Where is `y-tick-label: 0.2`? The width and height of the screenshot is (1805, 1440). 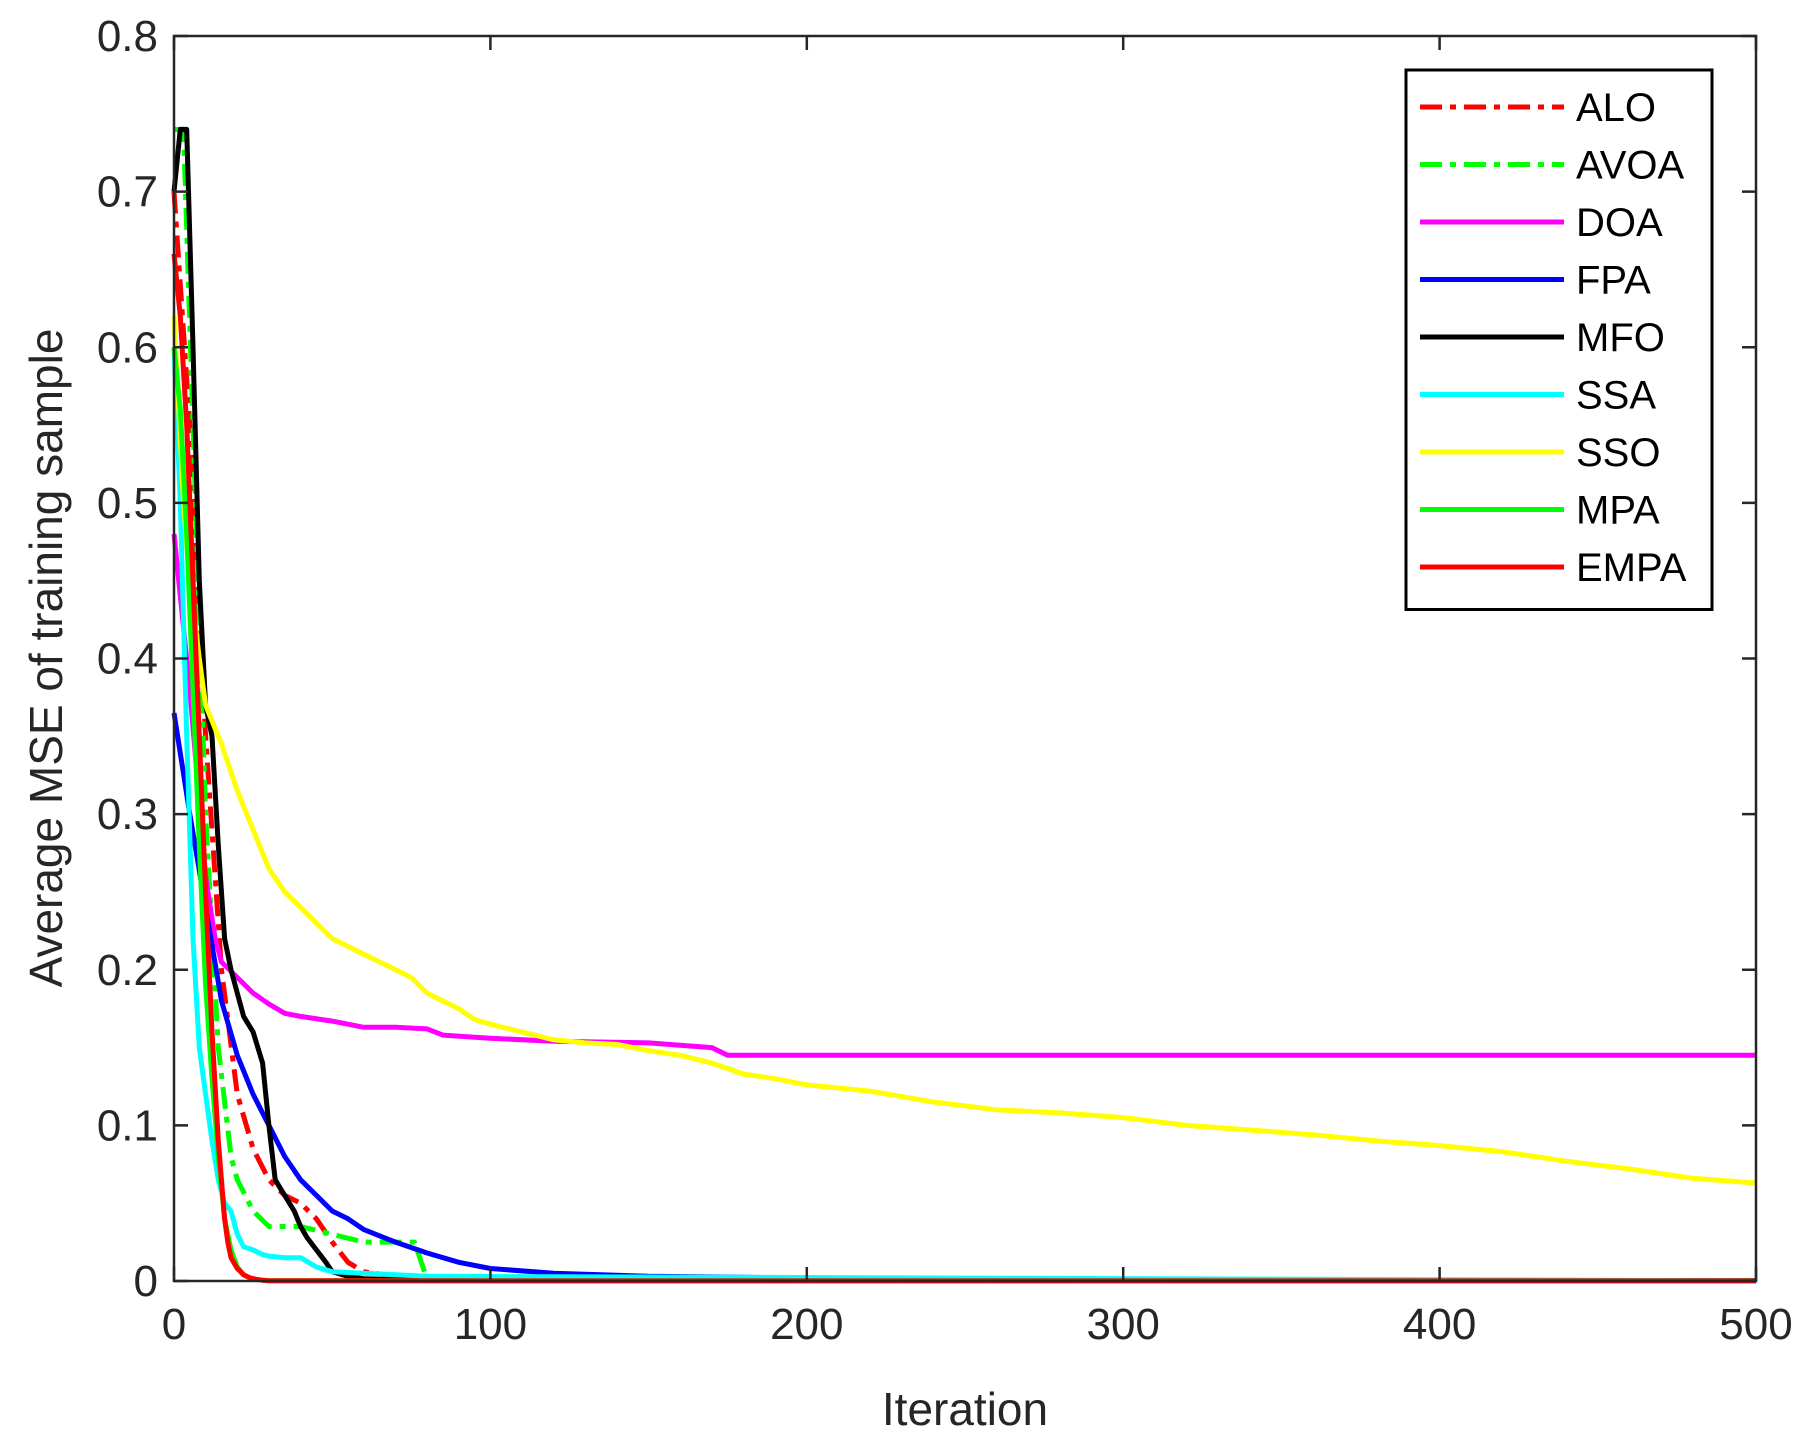 y-tick-label: 0.2 is located at coordinates (127, 970).